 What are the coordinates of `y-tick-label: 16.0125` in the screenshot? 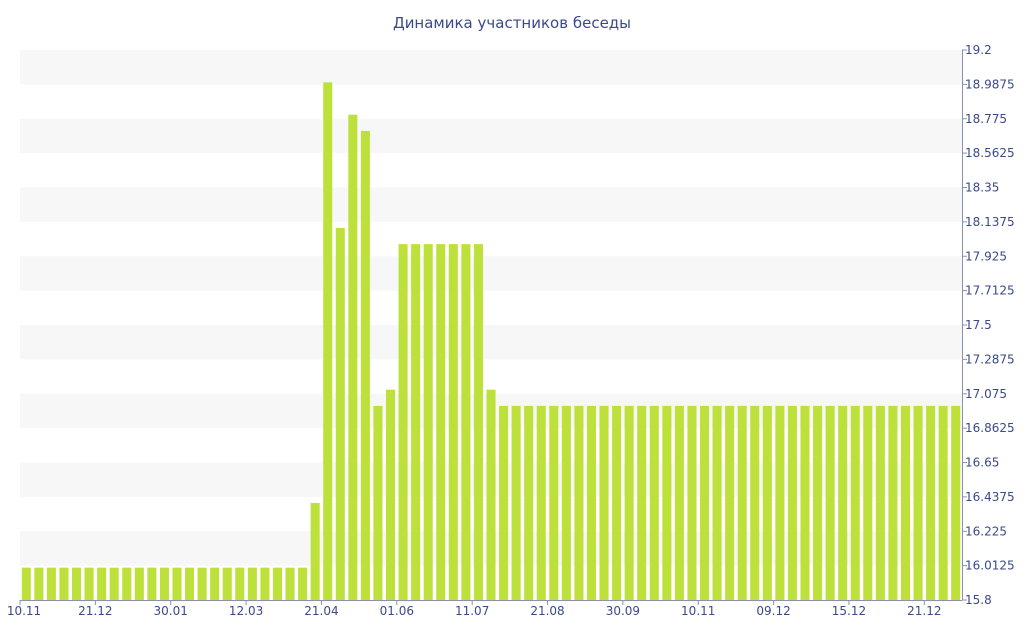 It's located at (990, 566).